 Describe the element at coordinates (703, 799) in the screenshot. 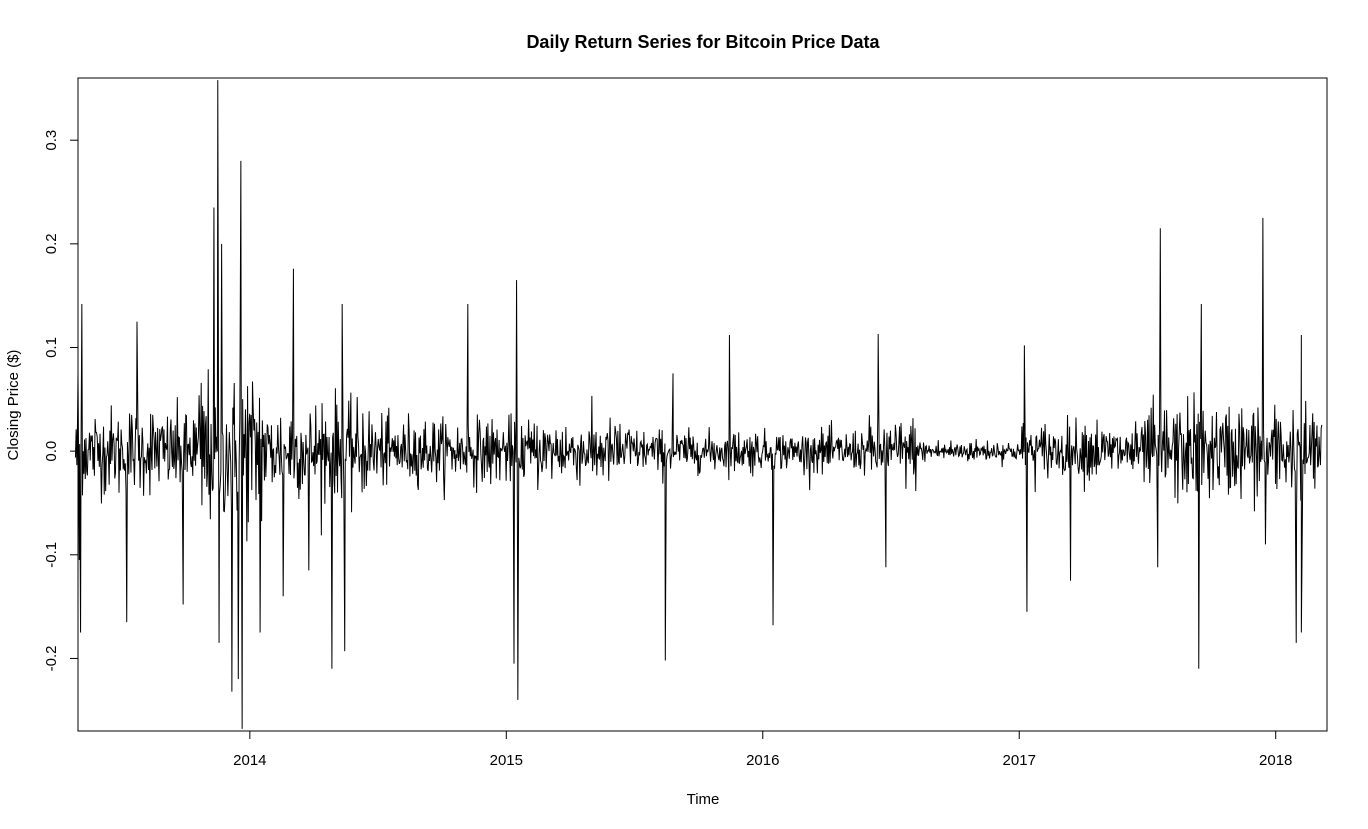

I see `x-axis-label: Time` at that location.